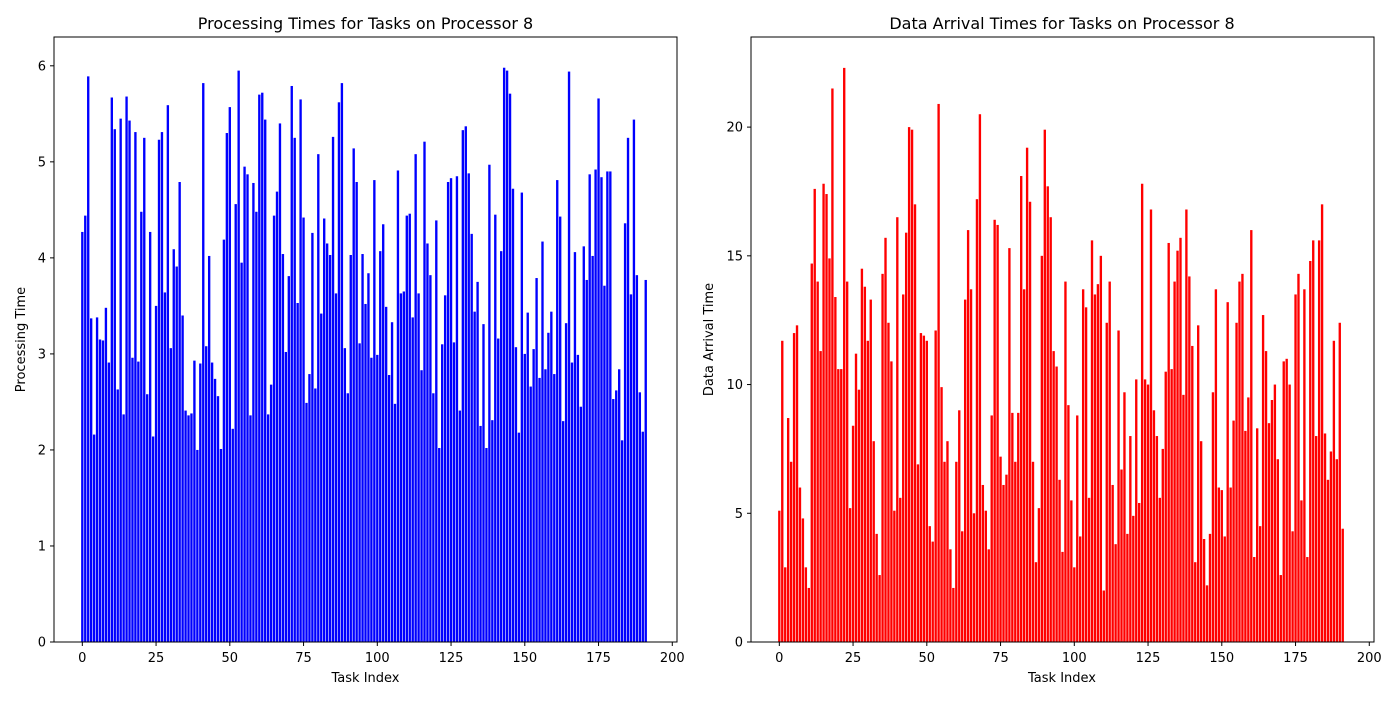 The height and width of the screenshot is (704, 1400). I want to click on x-tick-label: 50, so click(927, 658).